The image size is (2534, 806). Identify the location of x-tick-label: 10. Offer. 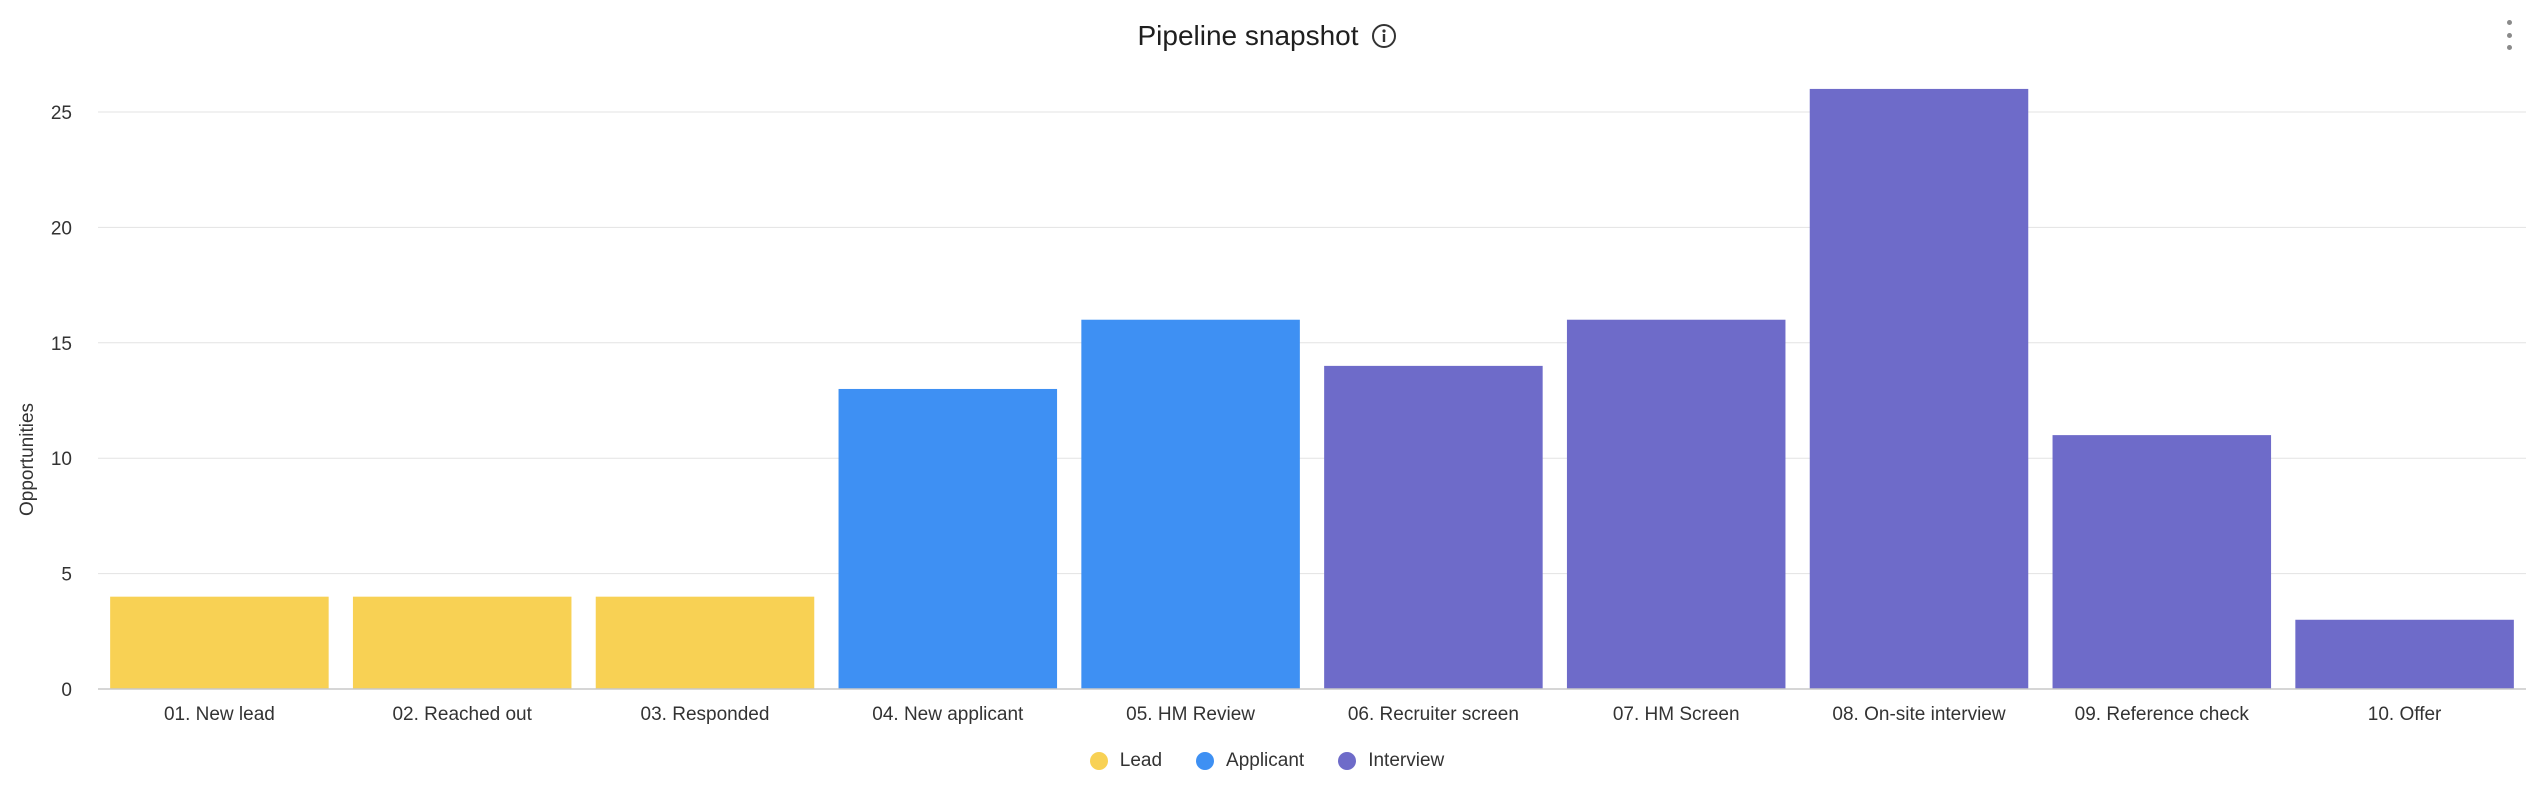
(2405, 714).